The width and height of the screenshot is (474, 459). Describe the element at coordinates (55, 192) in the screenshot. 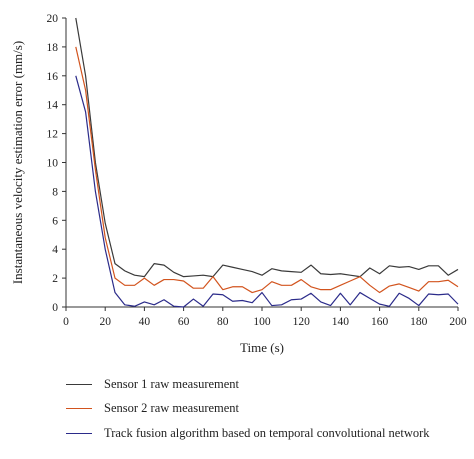

I see `y-tick-label: 8` at that location.